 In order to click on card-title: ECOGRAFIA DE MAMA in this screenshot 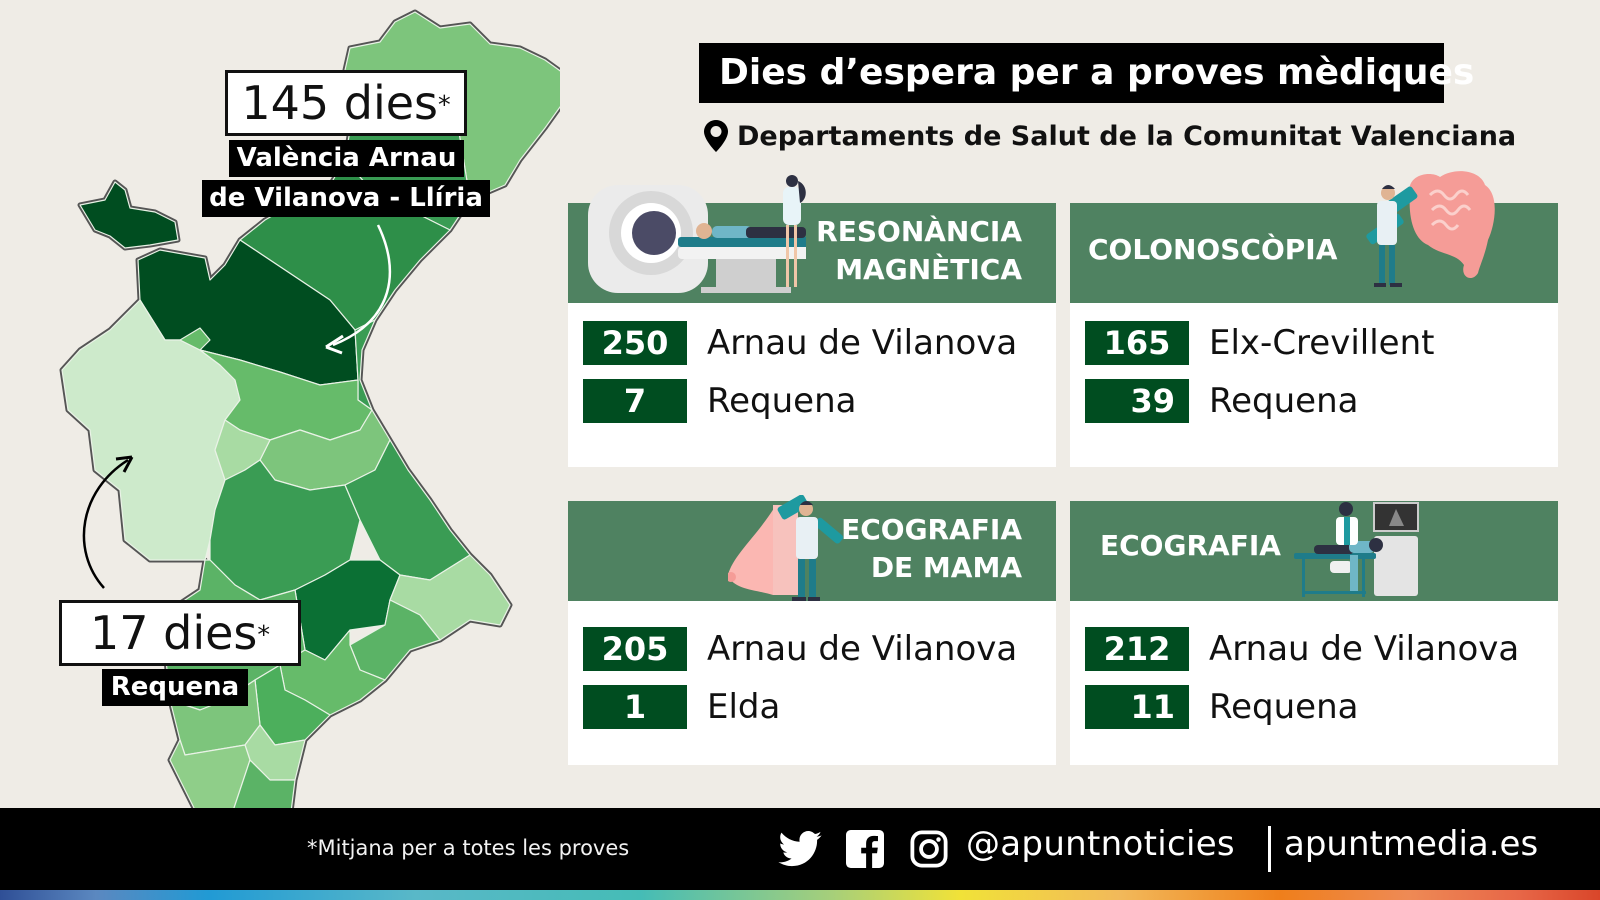, I will do `click(931, 548)`.